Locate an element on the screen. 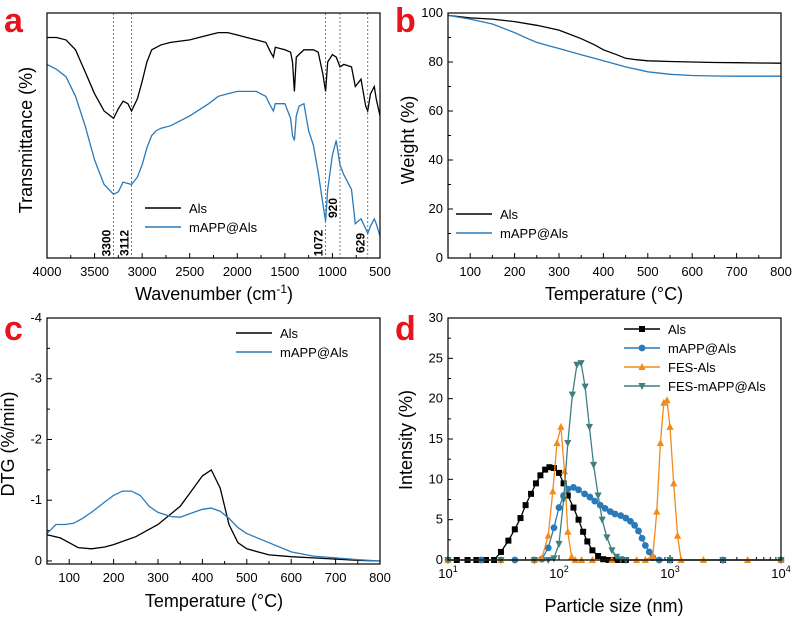  x-tick-label: 600 is located at coordinates (291, 577).